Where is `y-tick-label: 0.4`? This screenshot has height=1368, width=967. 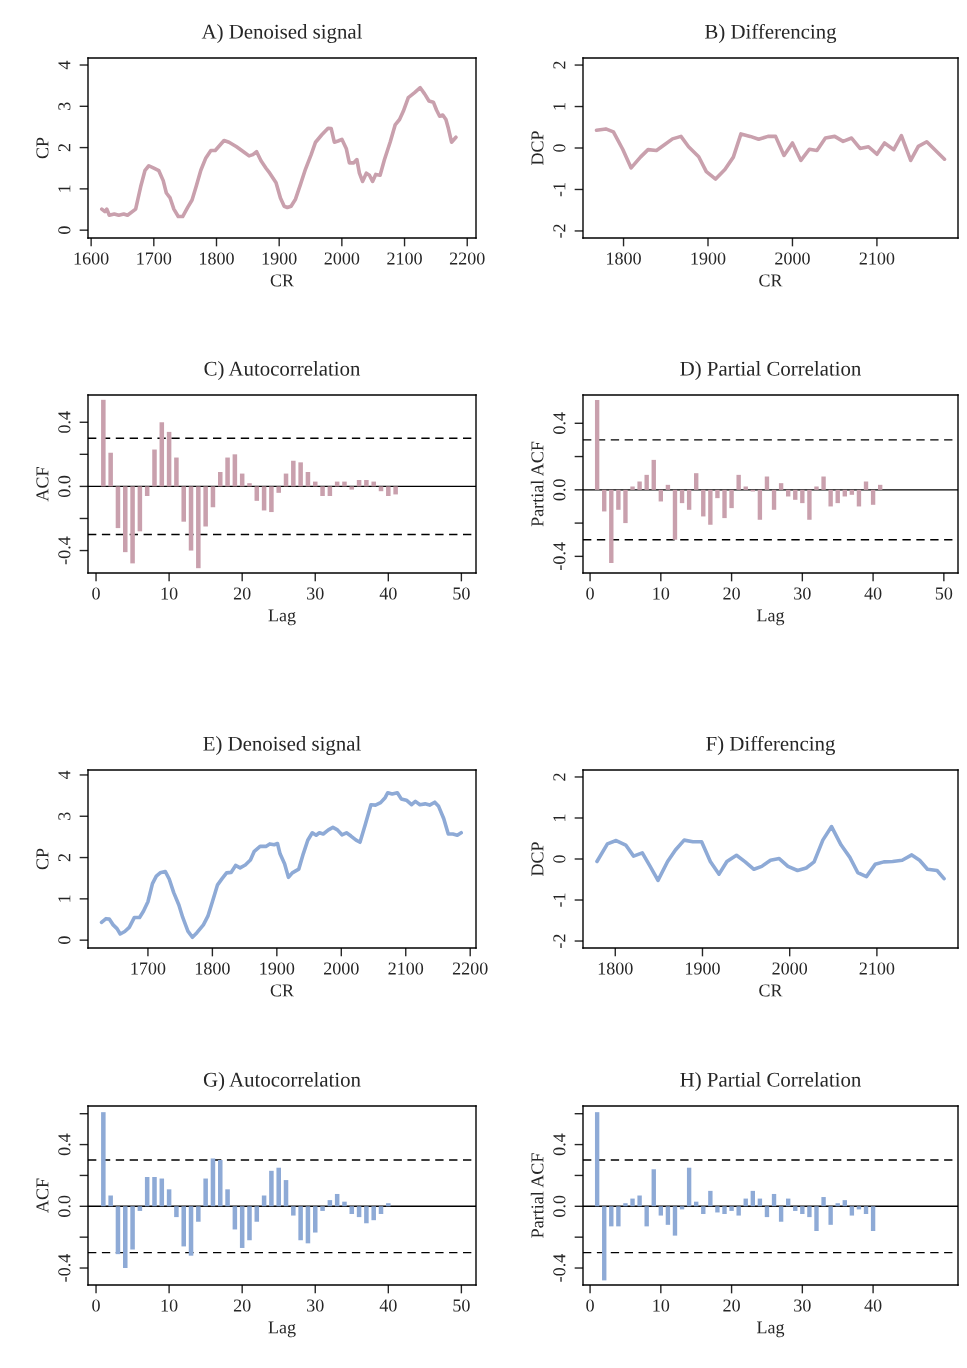 y-tick-label: 0.4 is located at coordinates (559, 1144).